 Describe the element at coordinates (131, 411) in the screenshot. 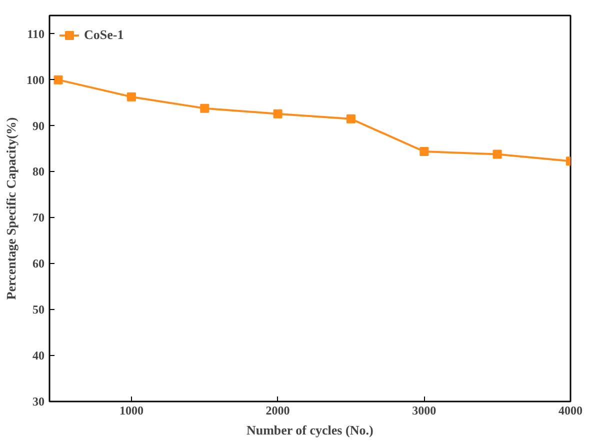

I see `x-tick-label: 1000` at that location.